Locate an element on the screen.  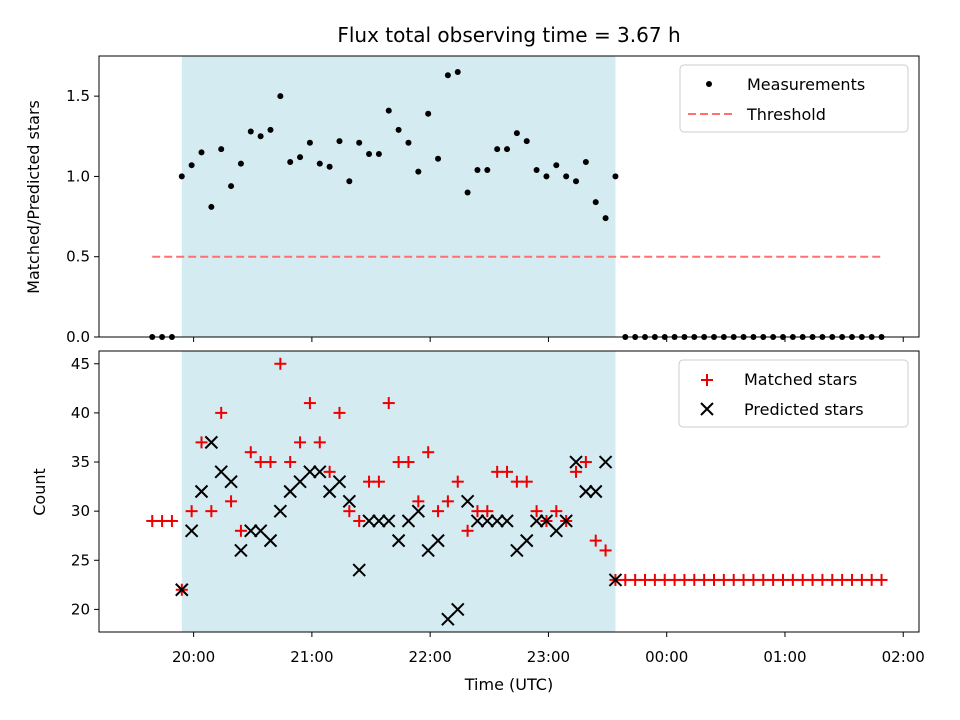
count-y-tick-label: 40 is located at coordinates (80, 413).